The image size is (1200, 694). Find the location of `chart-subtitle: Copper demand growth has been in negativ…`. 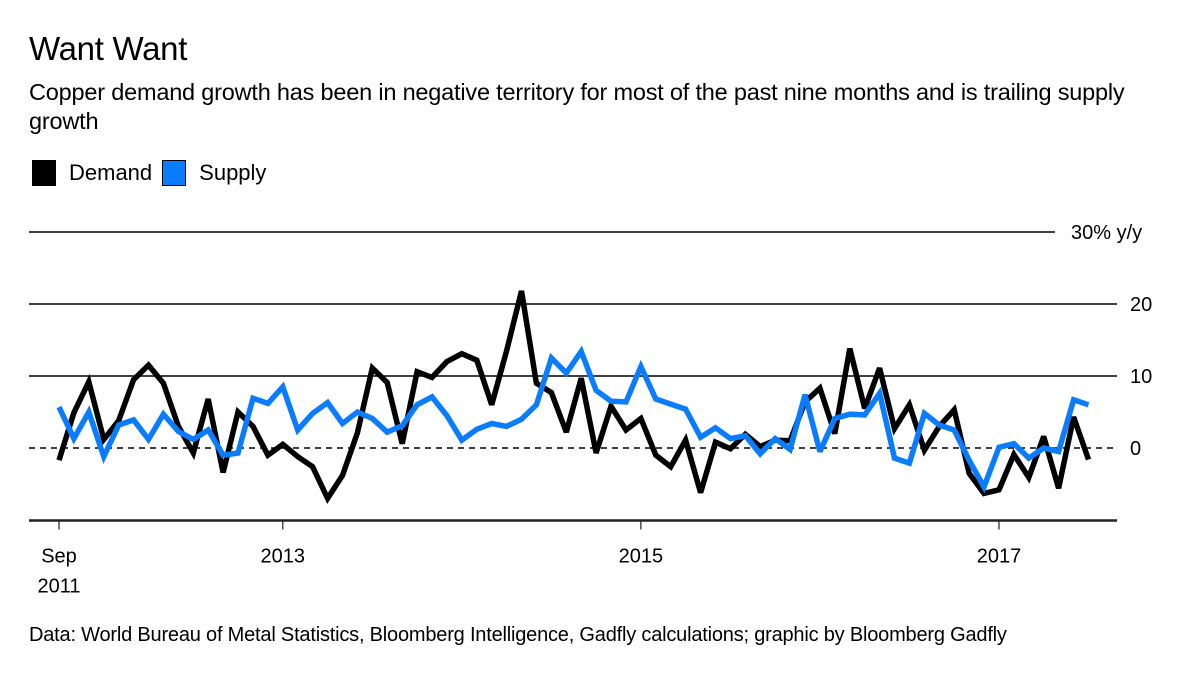

chart-subtitle: Copper demand growth has been in negativ… is located at coordinates (577, 106).